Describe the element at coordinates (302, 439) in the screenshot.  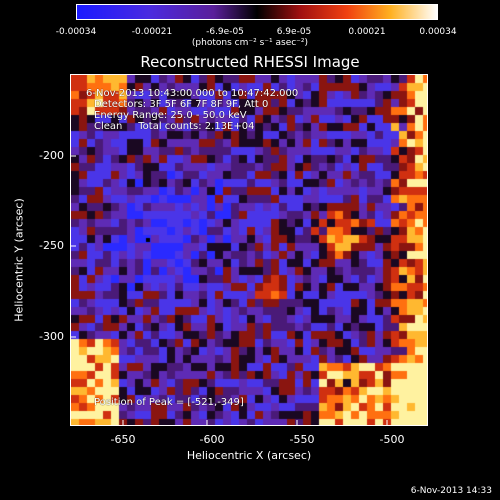
I see `x-tick-label: -550` at that location.